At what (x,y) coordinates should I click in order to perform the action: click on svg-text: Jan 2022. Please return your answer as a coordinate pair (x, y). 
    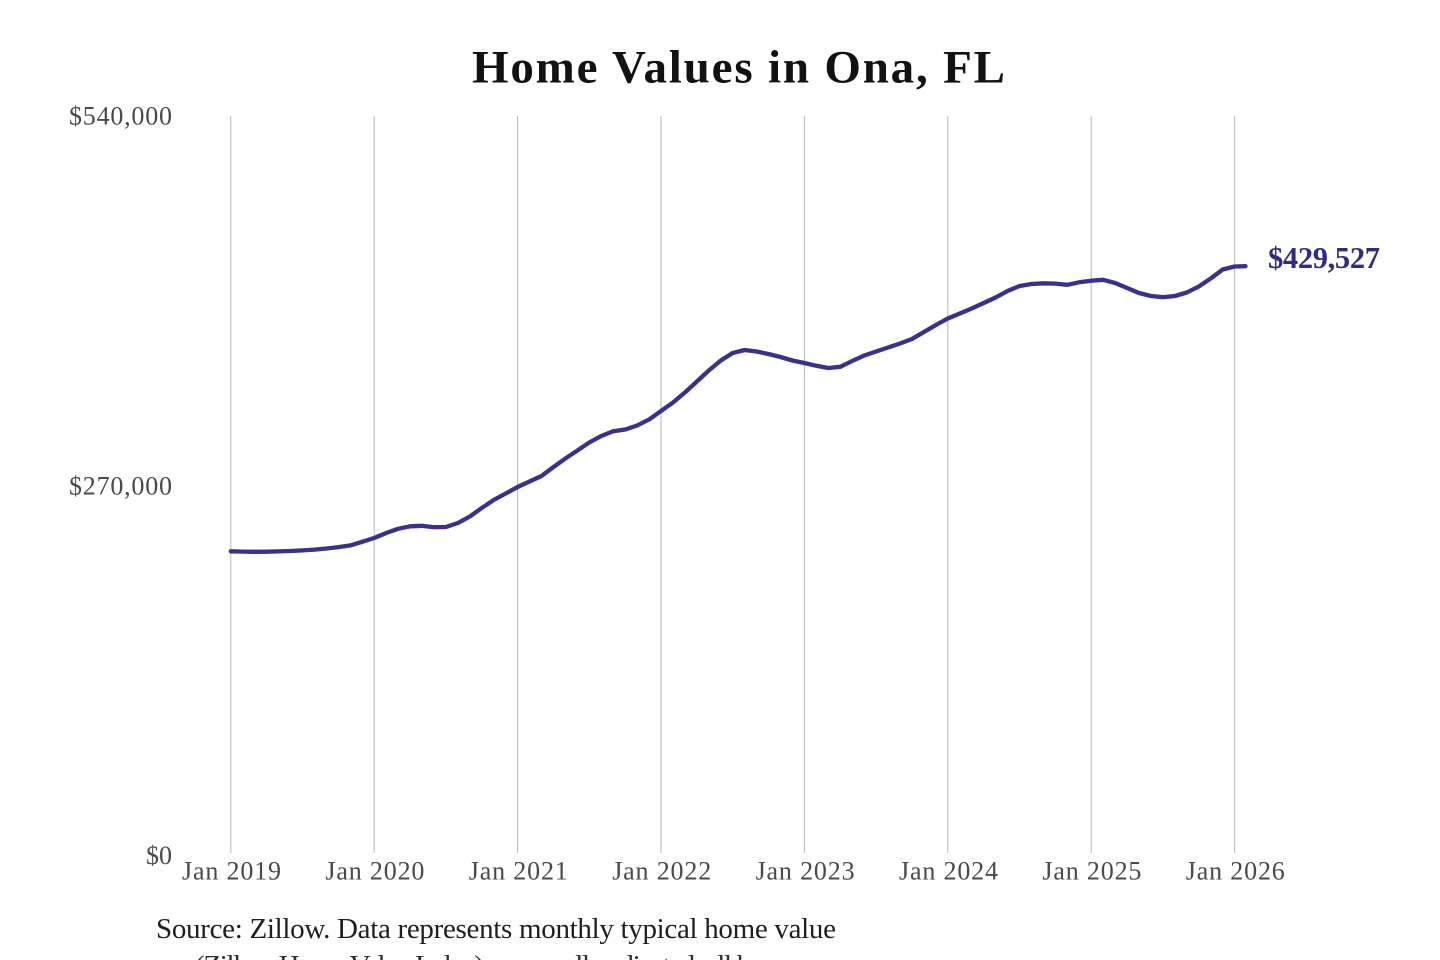
    Looking at the image, I should click on (661, 871).